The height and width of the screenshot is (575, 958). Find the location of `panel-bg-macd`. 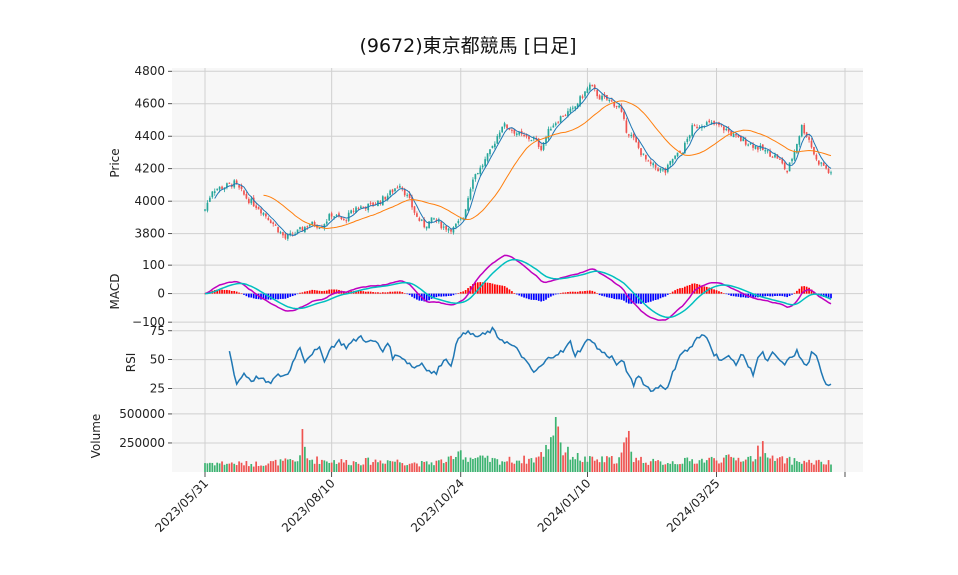

panel-bg-macd is located at coordinates (517, 291).